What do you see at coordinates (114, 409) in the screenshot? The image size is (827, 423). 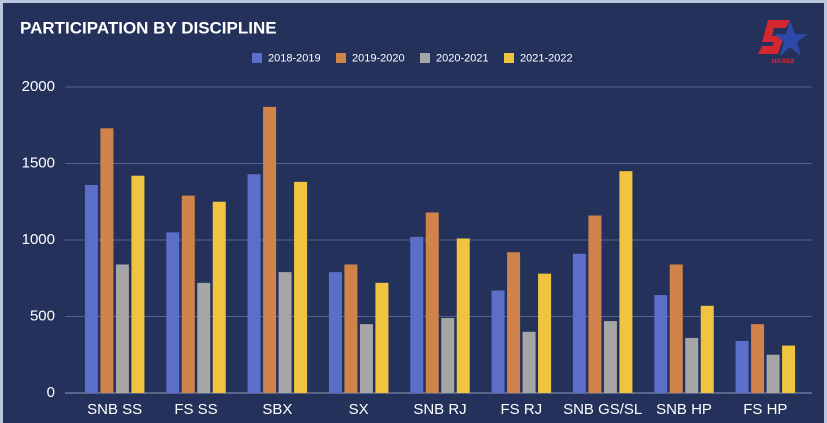 I see `x-tick-label: SNB SS` at bounding box center [114, 409].